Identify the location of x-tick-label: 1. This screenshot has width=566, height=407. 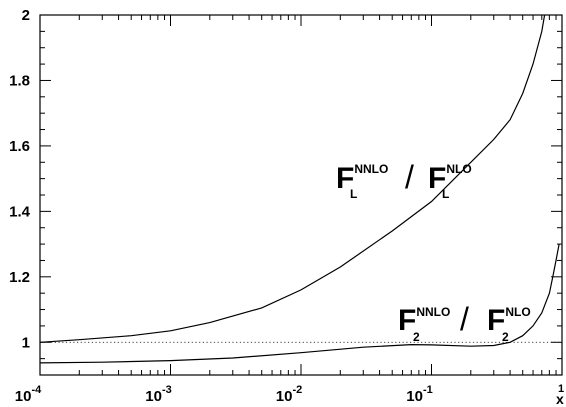
(561, 389).